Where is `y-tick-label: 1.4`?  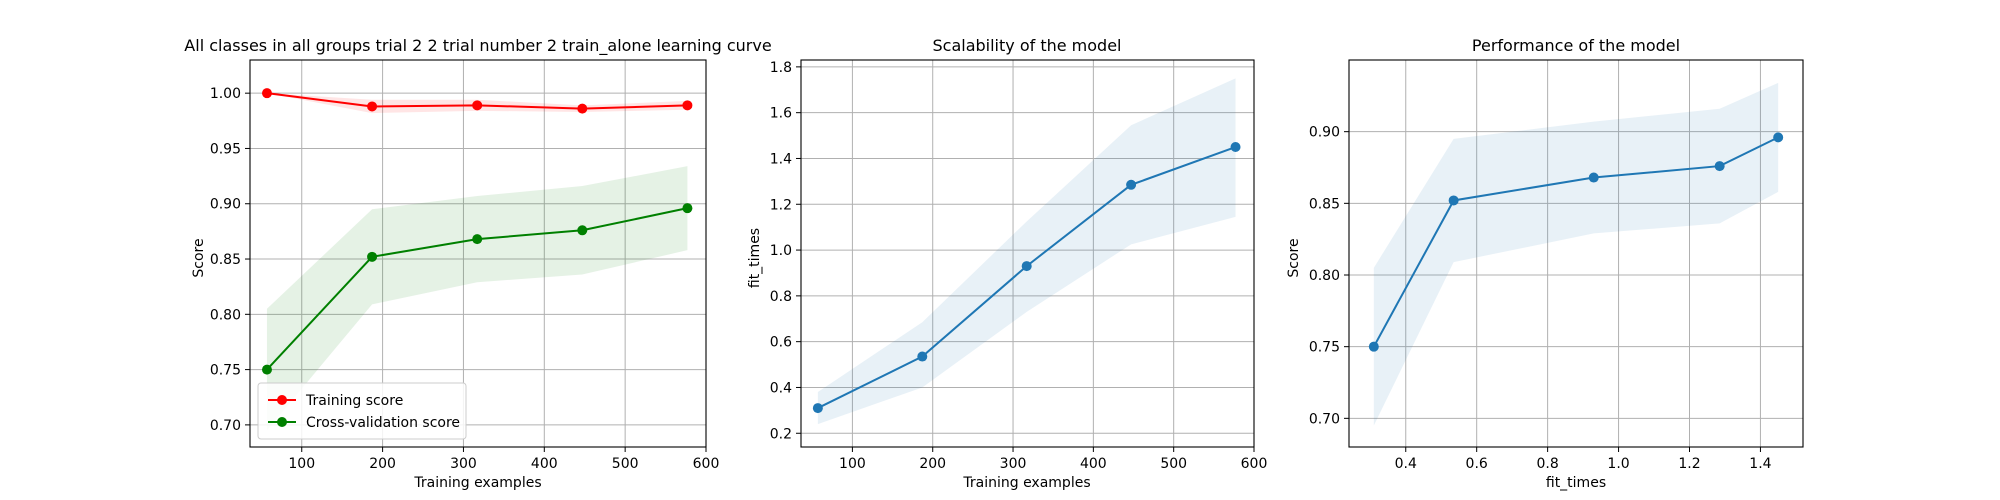 y-tick-label: 1.4 is located at coordinates (781, 159).